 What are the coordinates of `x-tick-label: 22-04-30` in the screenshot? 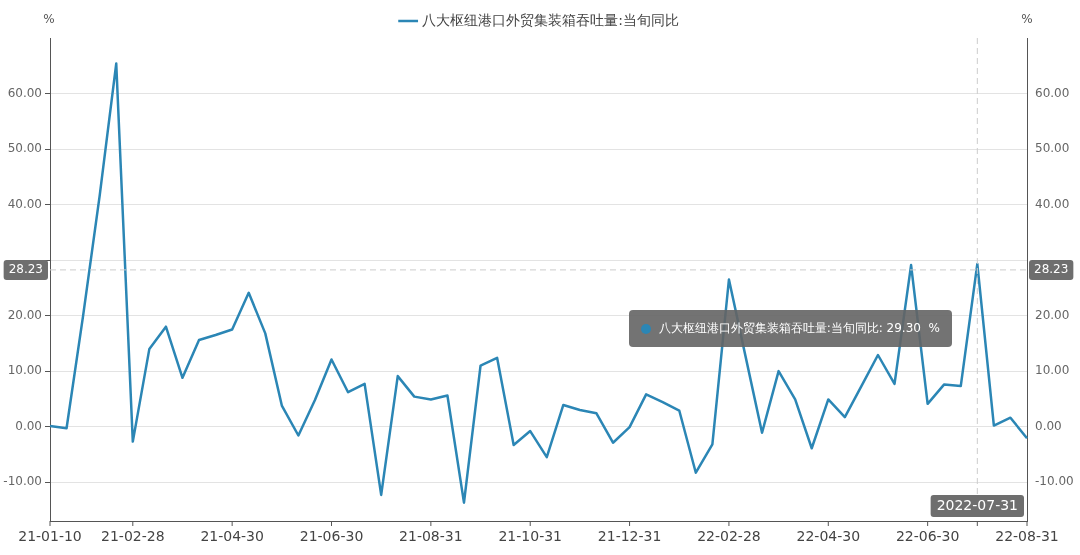 It's located at (828, 535).